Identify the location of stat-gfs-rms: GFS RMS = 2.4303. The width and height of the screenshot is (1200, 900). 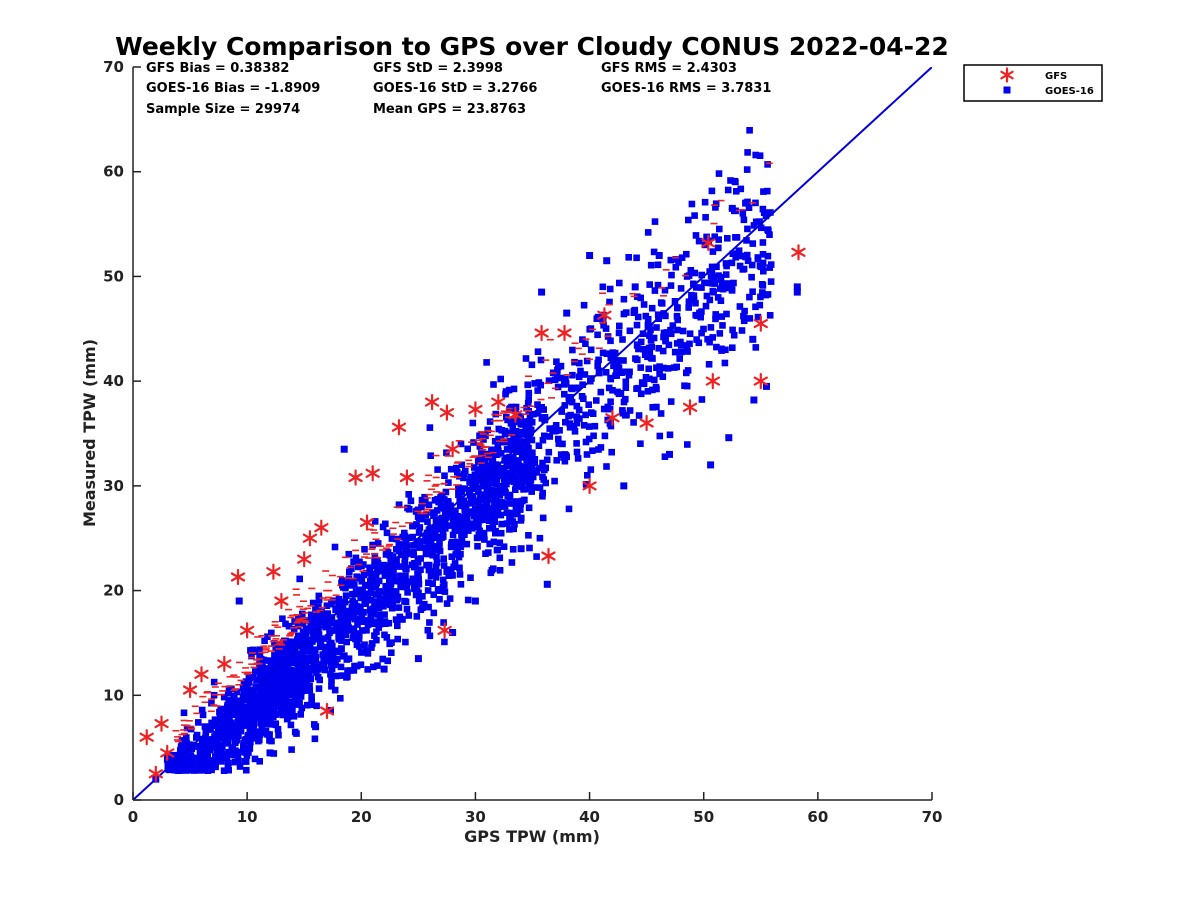
(669, 68).